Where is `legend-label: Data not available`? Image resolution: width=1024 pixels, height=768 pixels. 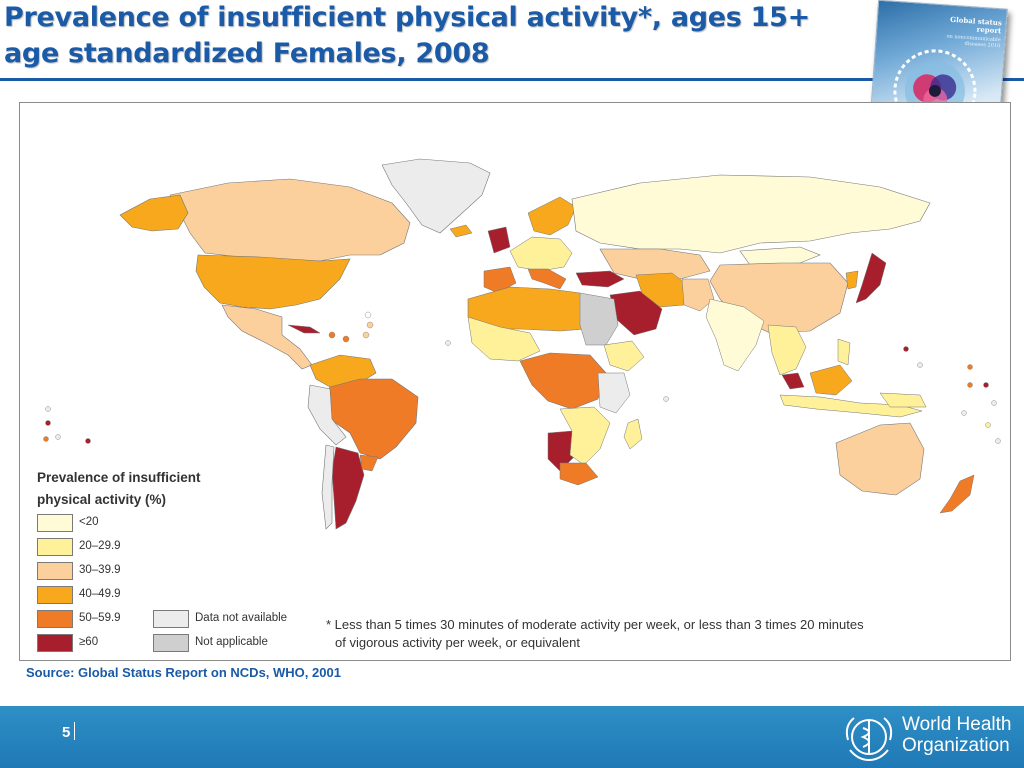 legend-label: Data not available is located at coordinates (241, 618).